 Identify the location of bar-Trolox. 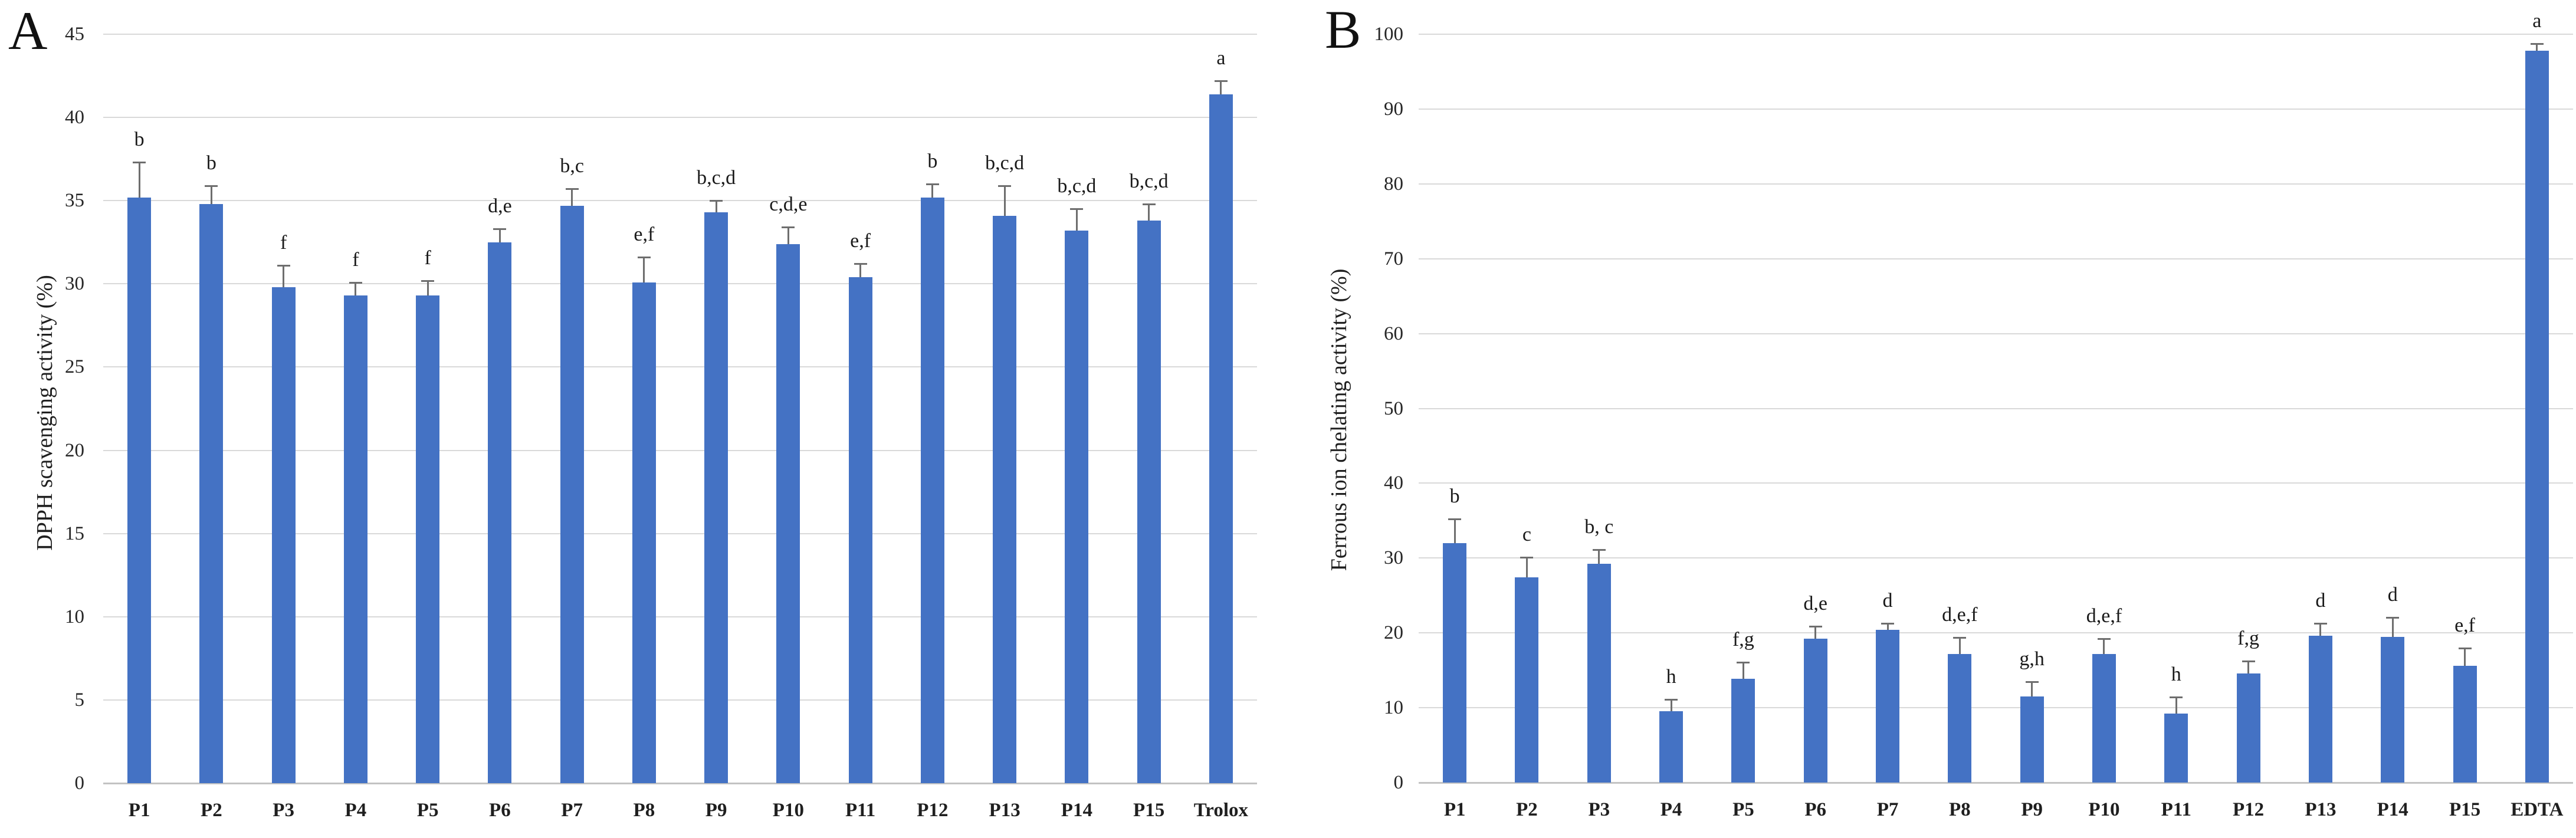
(1221, 438).